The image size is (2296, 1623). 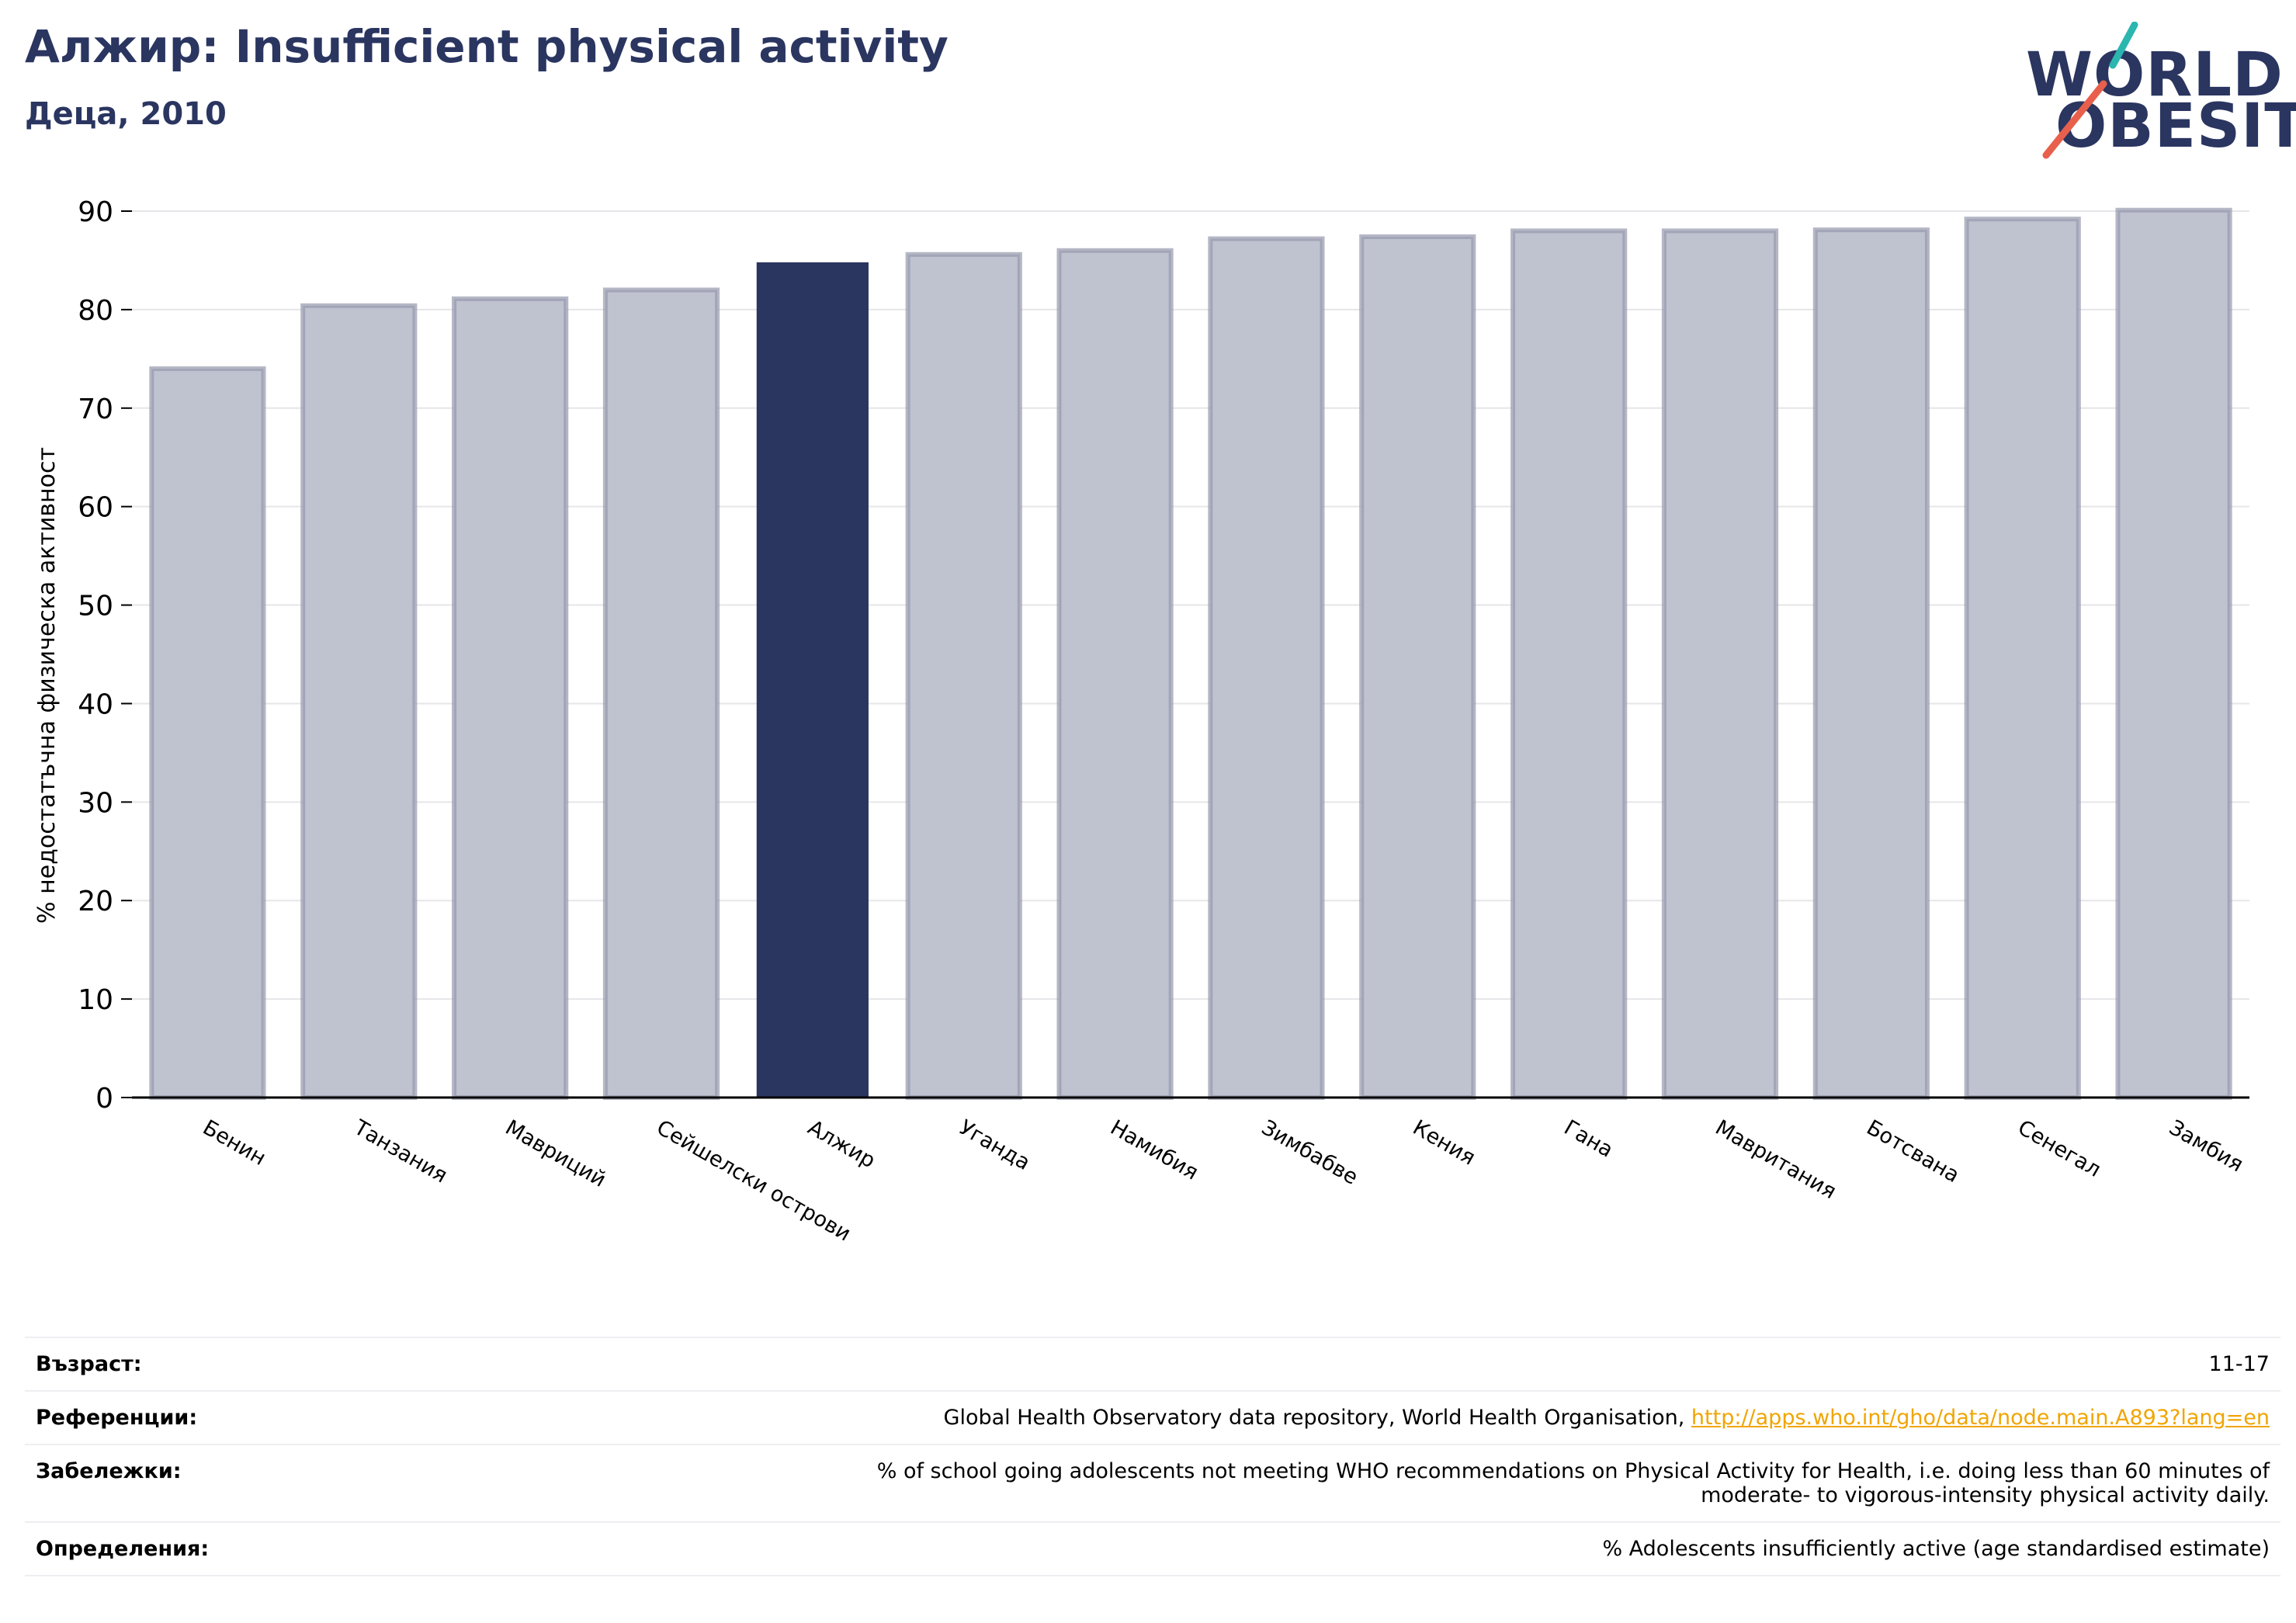 I want to click on world-obesity-logo: WORLD OBESITY, so click(x=2161, y=91).